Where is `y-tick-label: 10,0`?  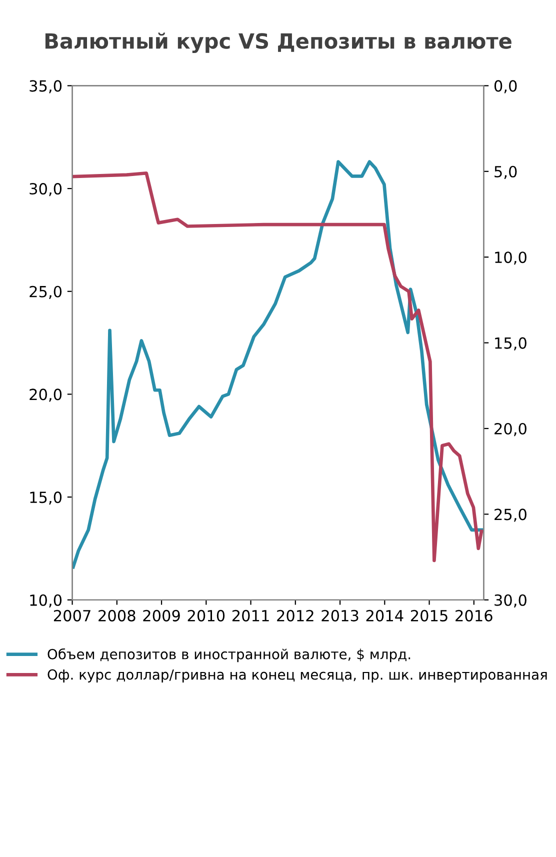
y-tick-label: 10,0 is located at coordinates (46, 601).